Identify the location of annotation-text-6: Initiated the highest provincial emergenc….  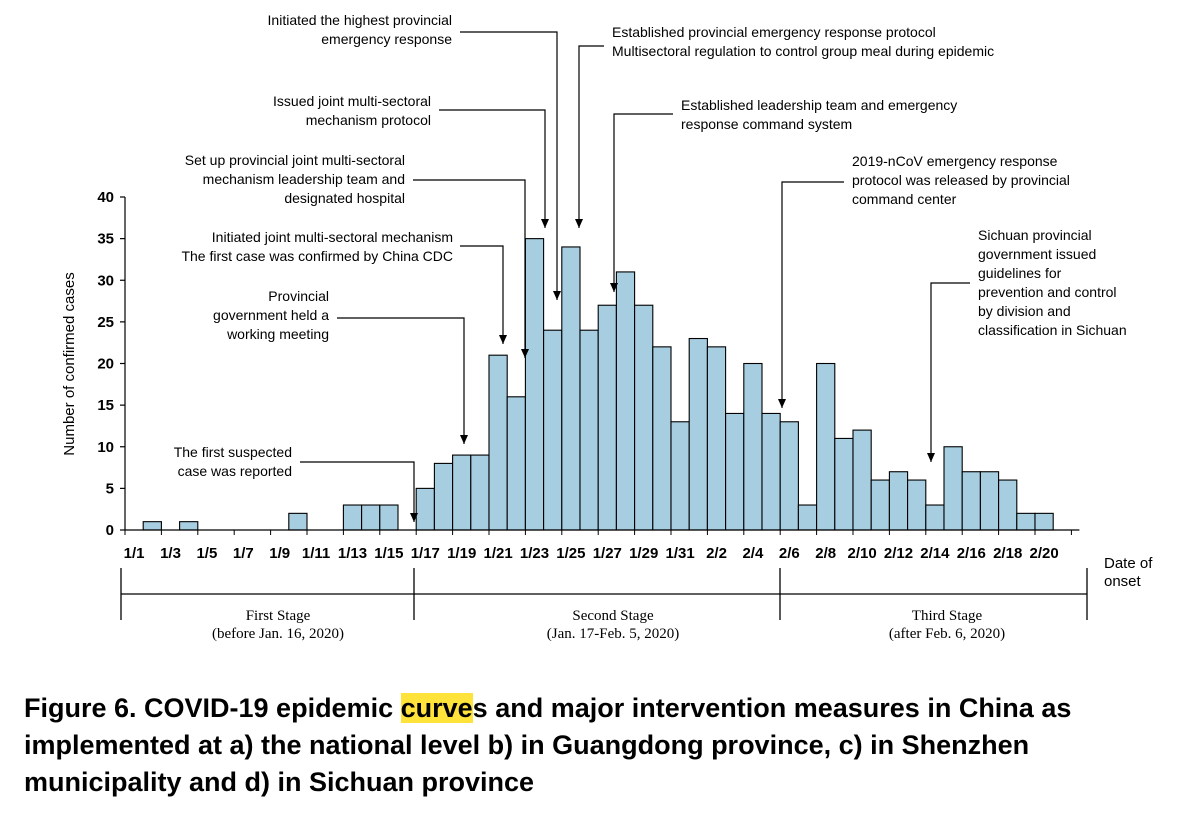
(360, 29).